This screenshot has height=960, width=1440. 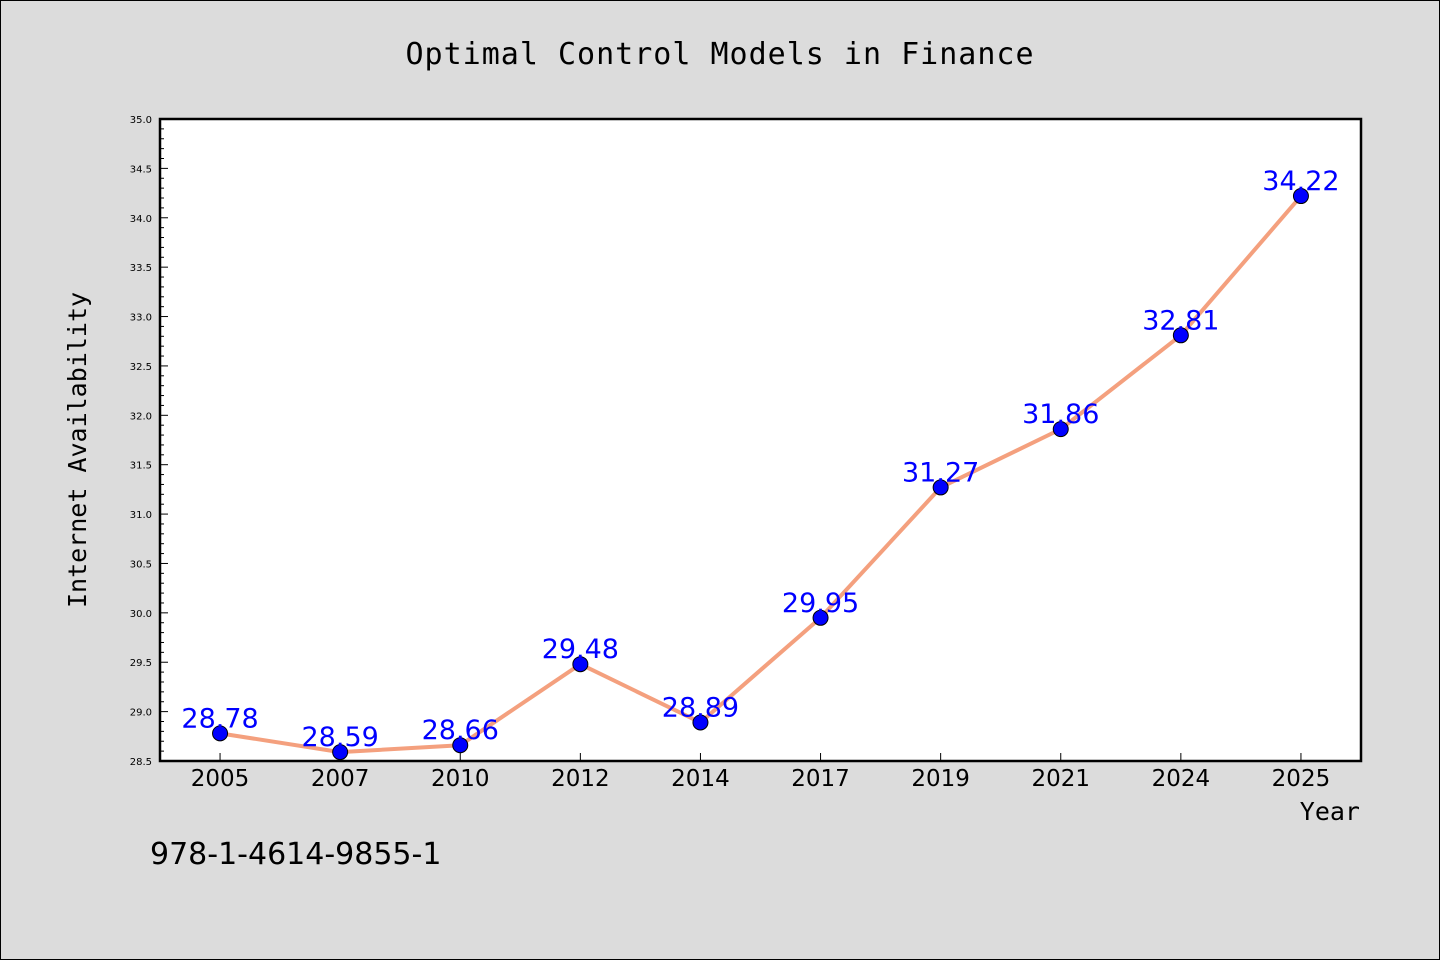 What do you see at coordinates (141, 219) in the screenshot?
I see `y-tick-label: 34.0` at bounding box center [141, 219].